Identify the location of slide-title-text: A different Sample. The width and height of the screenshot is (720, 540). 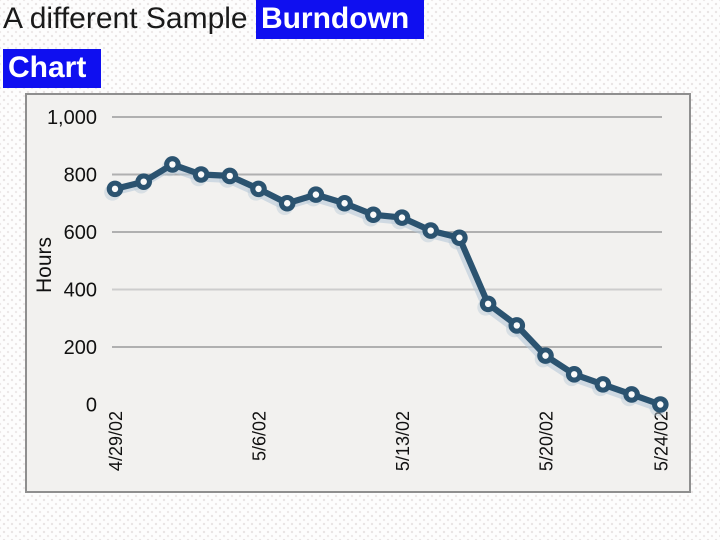
(129, 18).